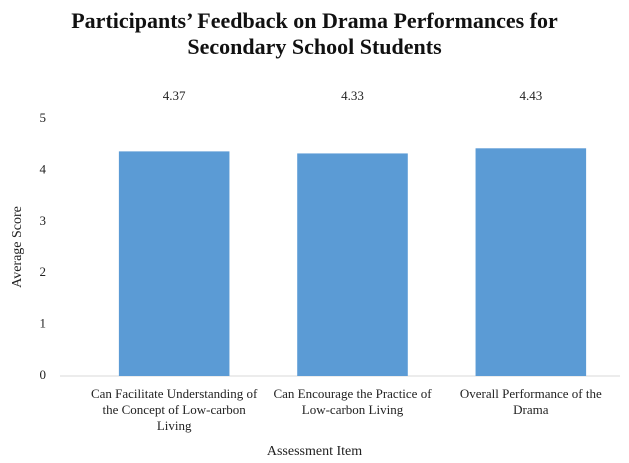  Describe the element at coordinates (43, 323) in the screenshot. I see `y-tick-label: 1` at that location.